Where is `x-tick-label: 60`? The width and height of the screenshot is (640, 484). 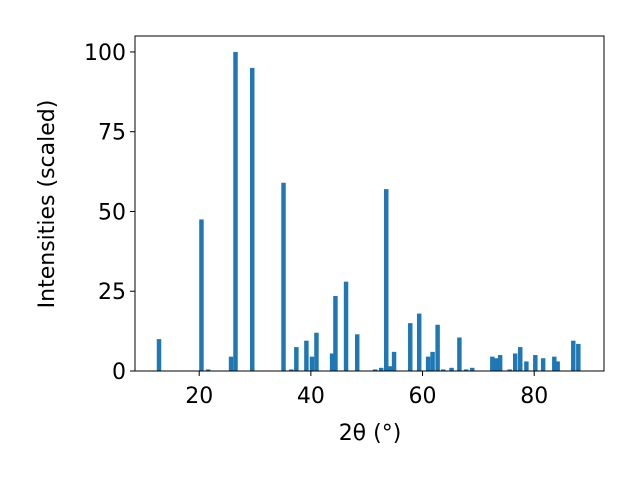
x-tick-label: 60 is located at coordinates (423, 396).